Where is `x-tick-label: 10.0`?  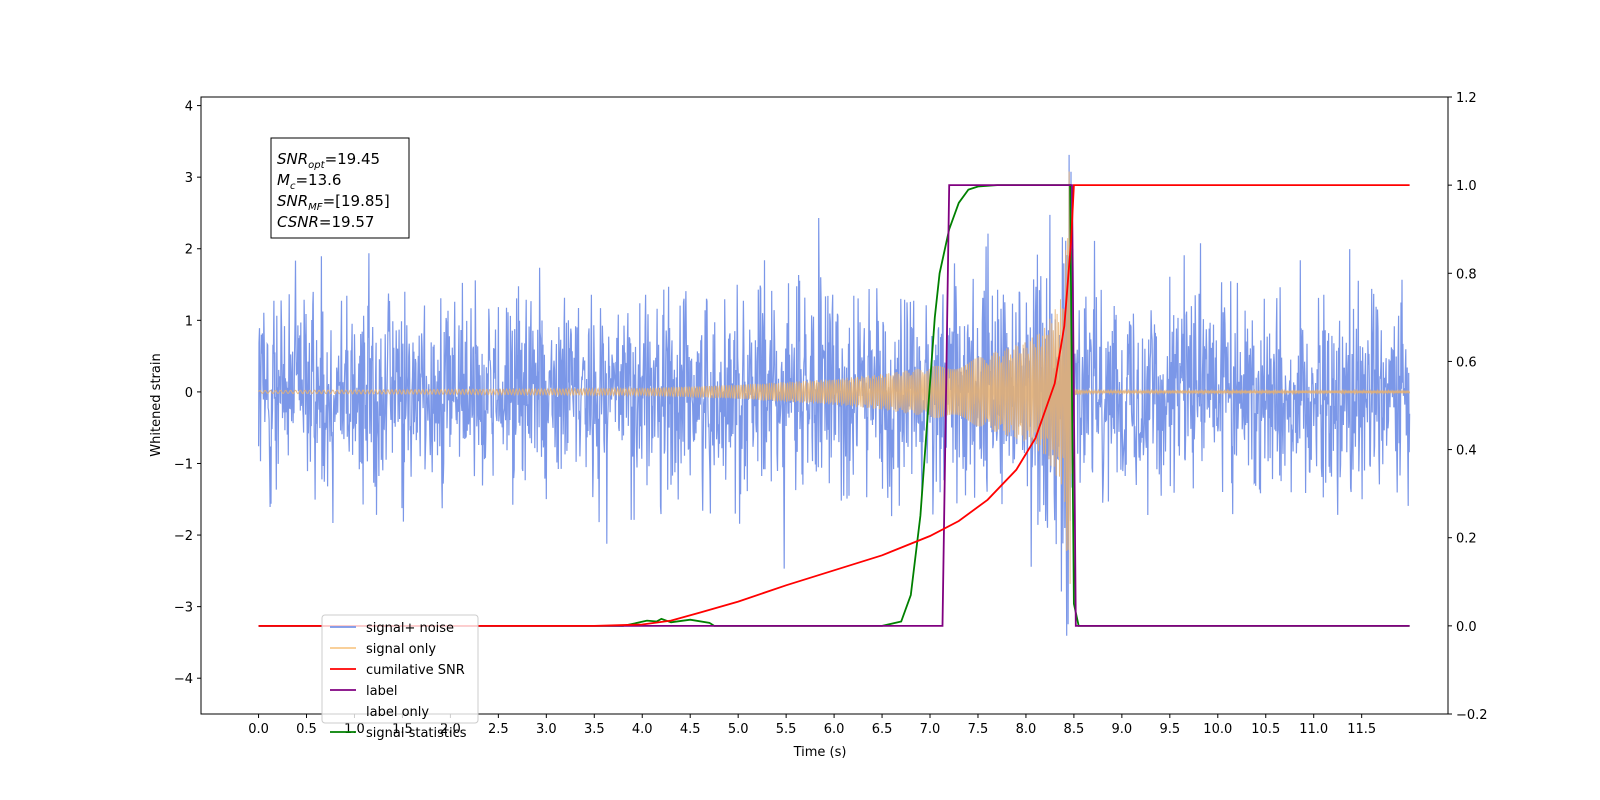 x-tick-label: 10.0 is located at coordinates (1217, 729).